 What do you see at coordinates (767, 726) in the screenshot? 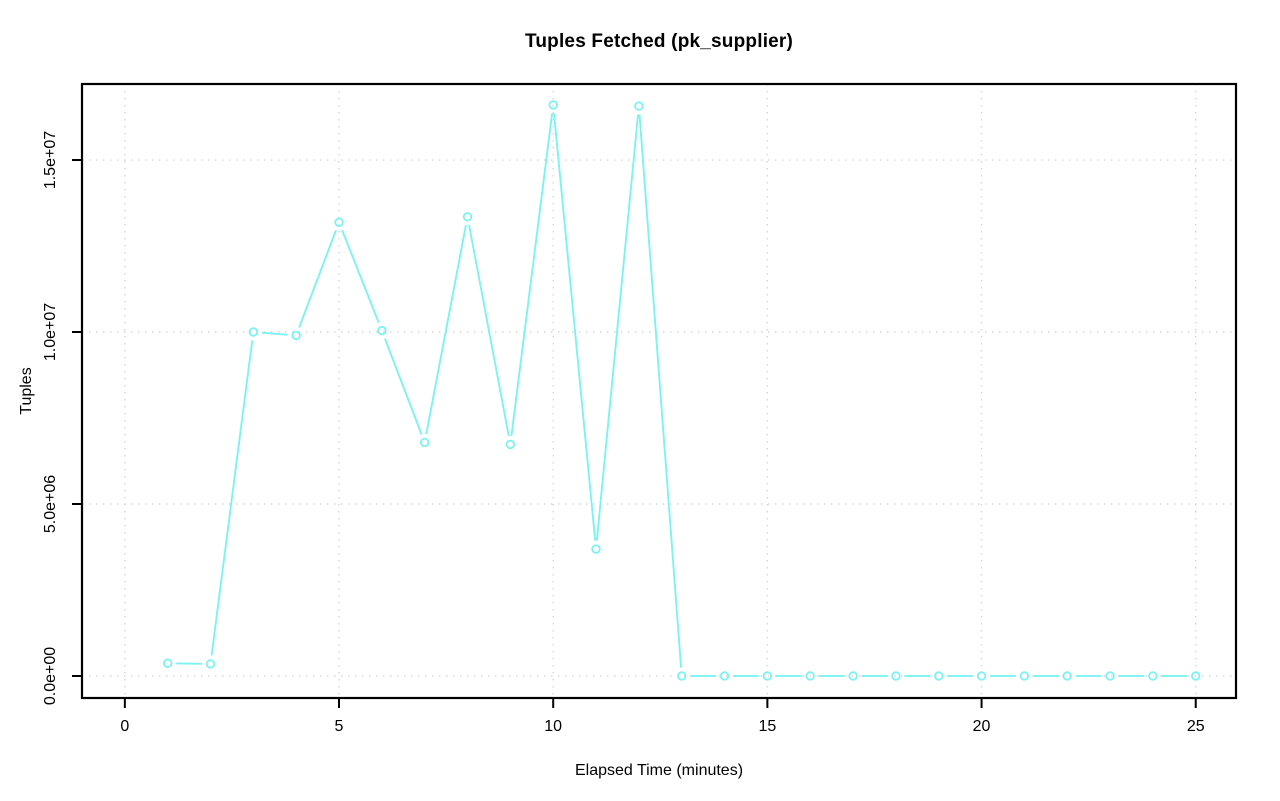
I see `x-tick-label: 15` at bounding box center [767, 726].